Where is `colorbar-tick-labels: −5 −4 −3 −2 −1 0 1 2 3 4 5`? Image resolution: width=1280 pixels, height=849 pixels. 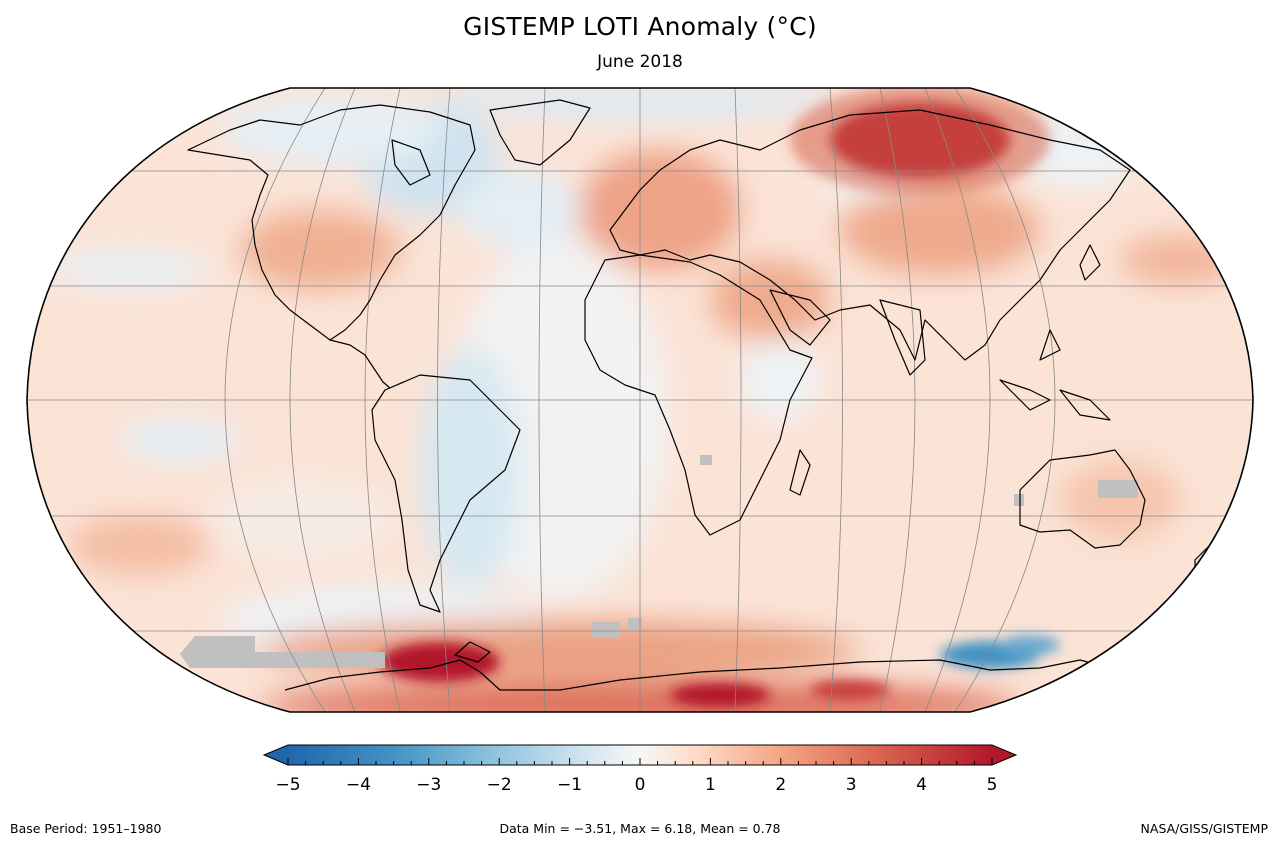
colorbar-tick-labels: −5 −4 −3 −2 −1 0 1 2 3 4 5 is located at coordinates (636, 785).